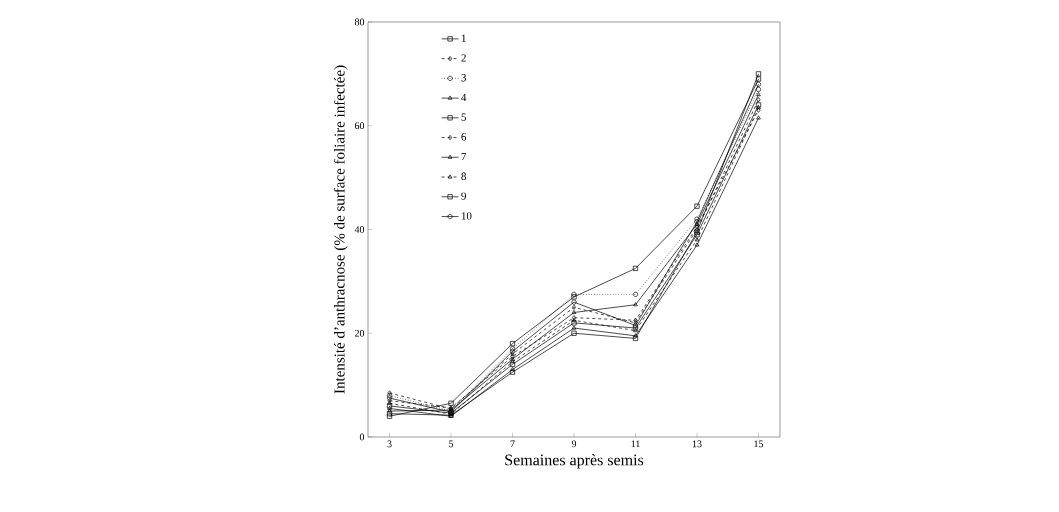 The image size is (1059, 512). Describe the element at coordinates (759, 444) in the screenshot. I see `x-tick-label: 15` at that location.